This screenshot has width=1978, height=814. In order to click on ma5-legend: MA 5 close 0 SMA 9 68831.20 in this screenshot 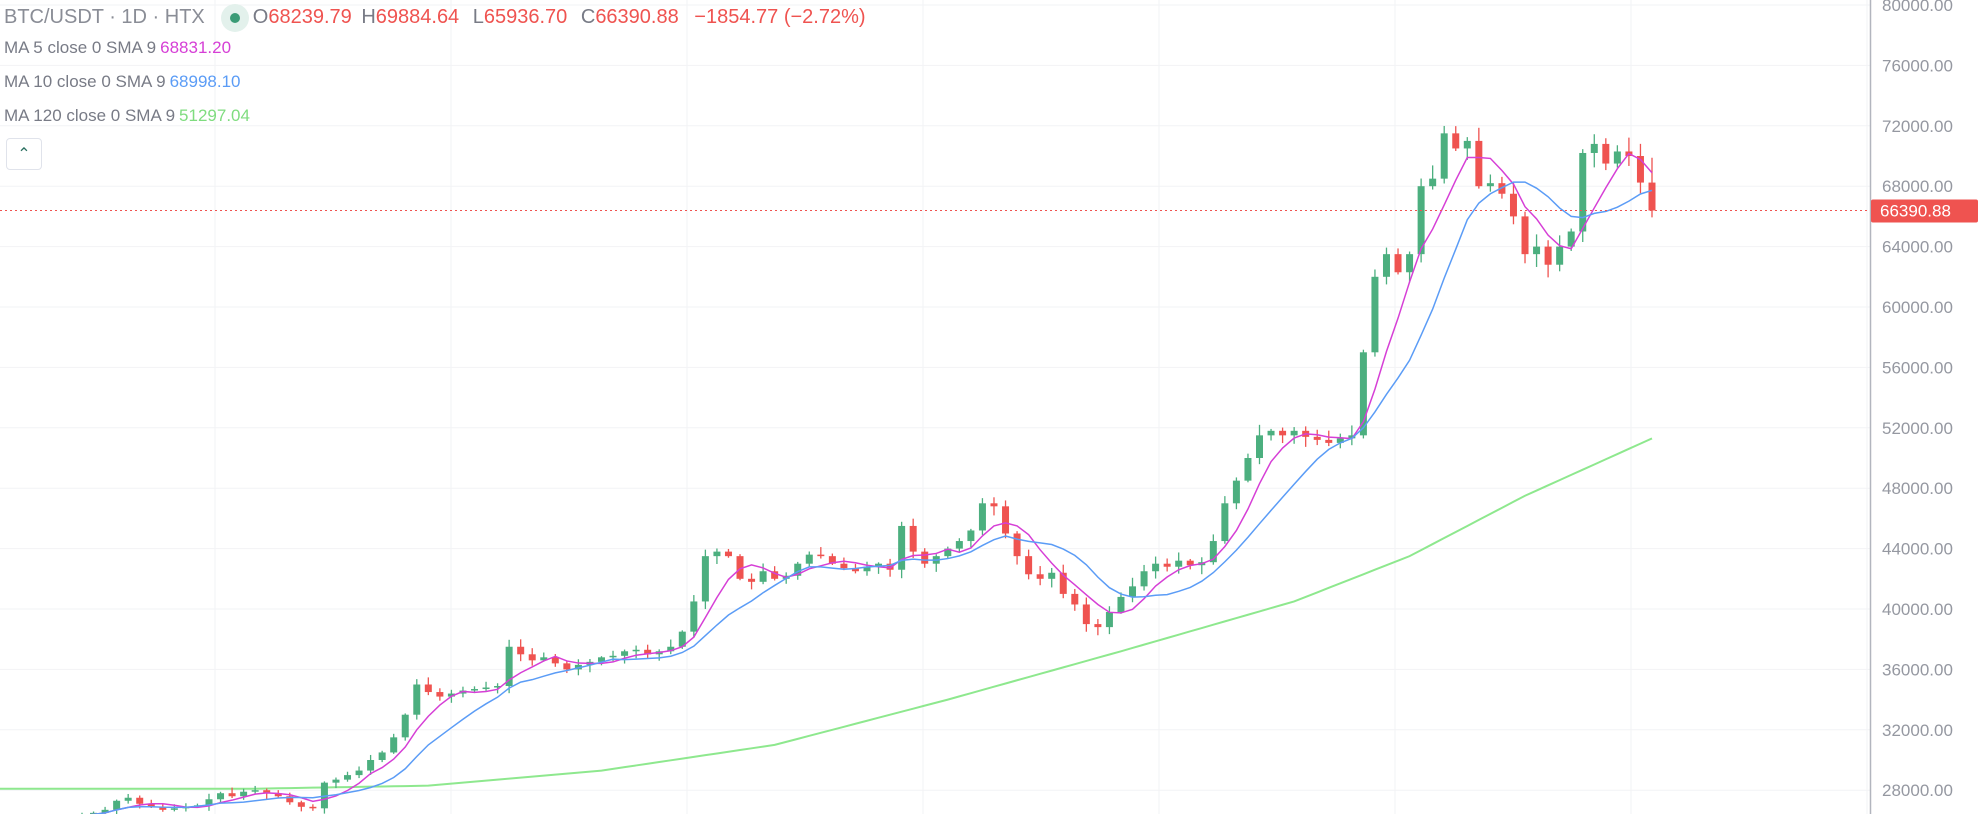, I will do `click(119, 48)`.